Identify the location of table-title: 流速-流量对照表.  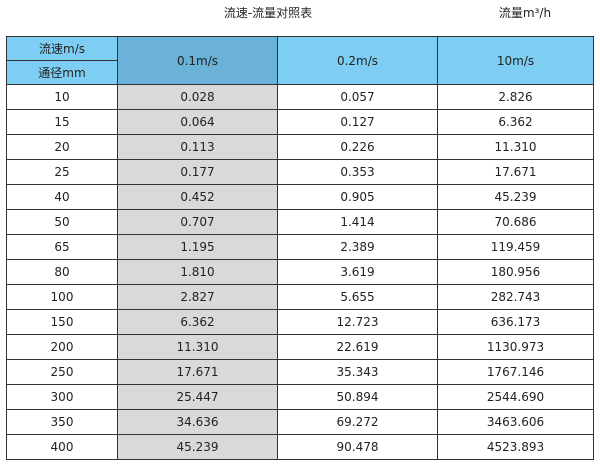
(268, 13).